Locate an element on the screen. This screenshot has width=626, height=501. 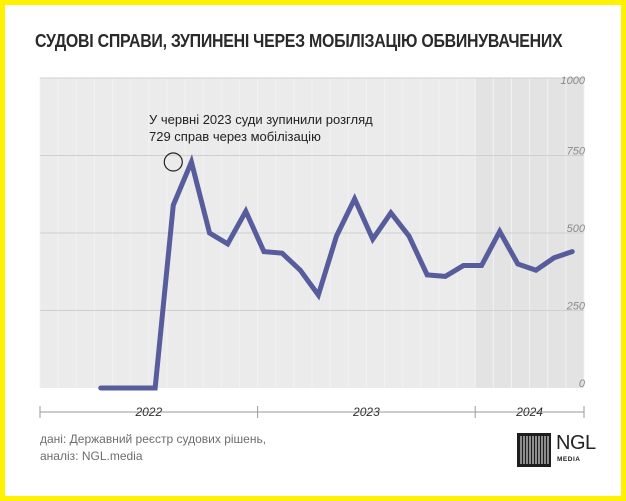
y-tick-label: 0 is located at coordinates (582, 384).